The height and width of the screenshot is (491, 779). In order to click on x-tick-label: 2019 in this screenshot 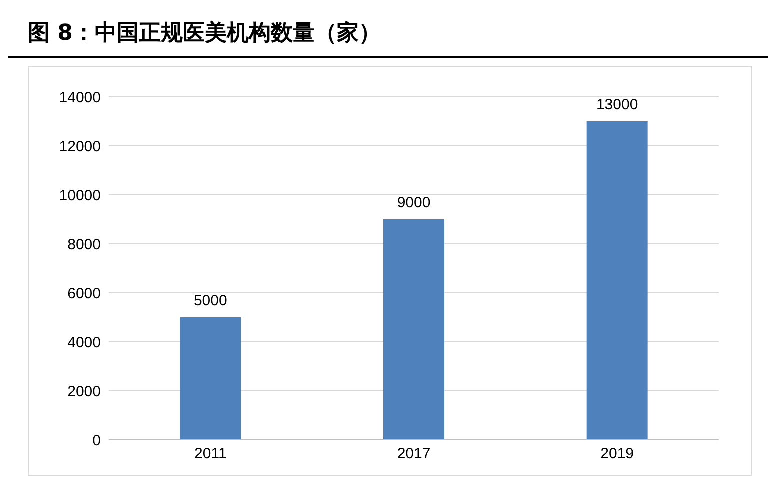, I will do `click(617, 454)`.